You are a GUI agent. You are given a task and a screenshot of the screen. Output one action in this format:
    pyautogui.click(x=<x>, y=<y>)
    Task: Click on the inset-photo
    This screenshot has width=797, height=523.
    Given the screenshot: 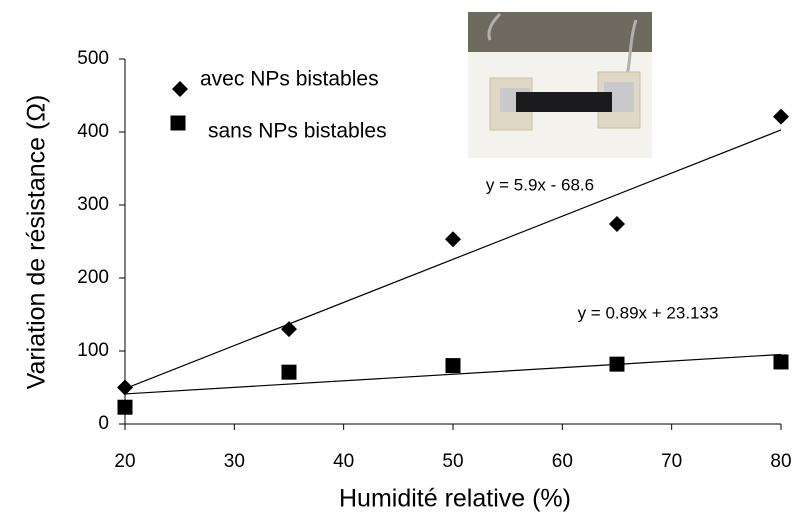 What is the action you would take?
    pyautogui.click(x=560, y=85)
    